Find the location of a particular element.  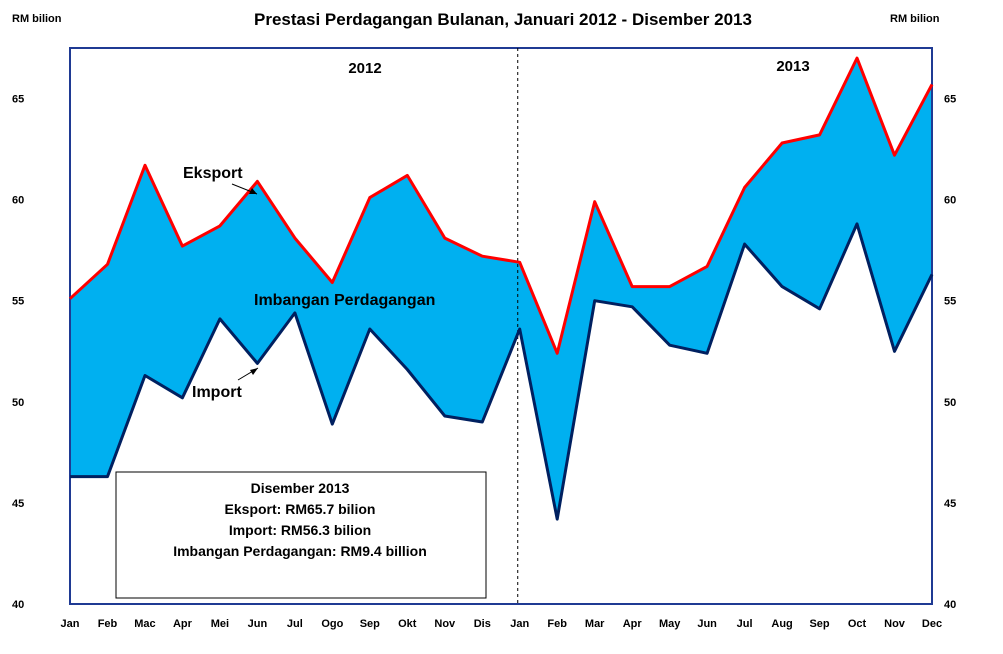

x-tick-2012-sep: Sep is located at coordinates (370, 624).